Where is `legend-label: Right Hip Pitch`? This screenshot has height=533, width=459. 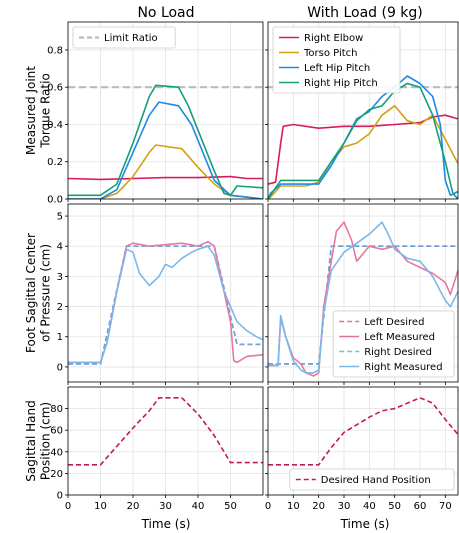 legend-label: Right Hip Pitch is located at coordinates (341, 83).